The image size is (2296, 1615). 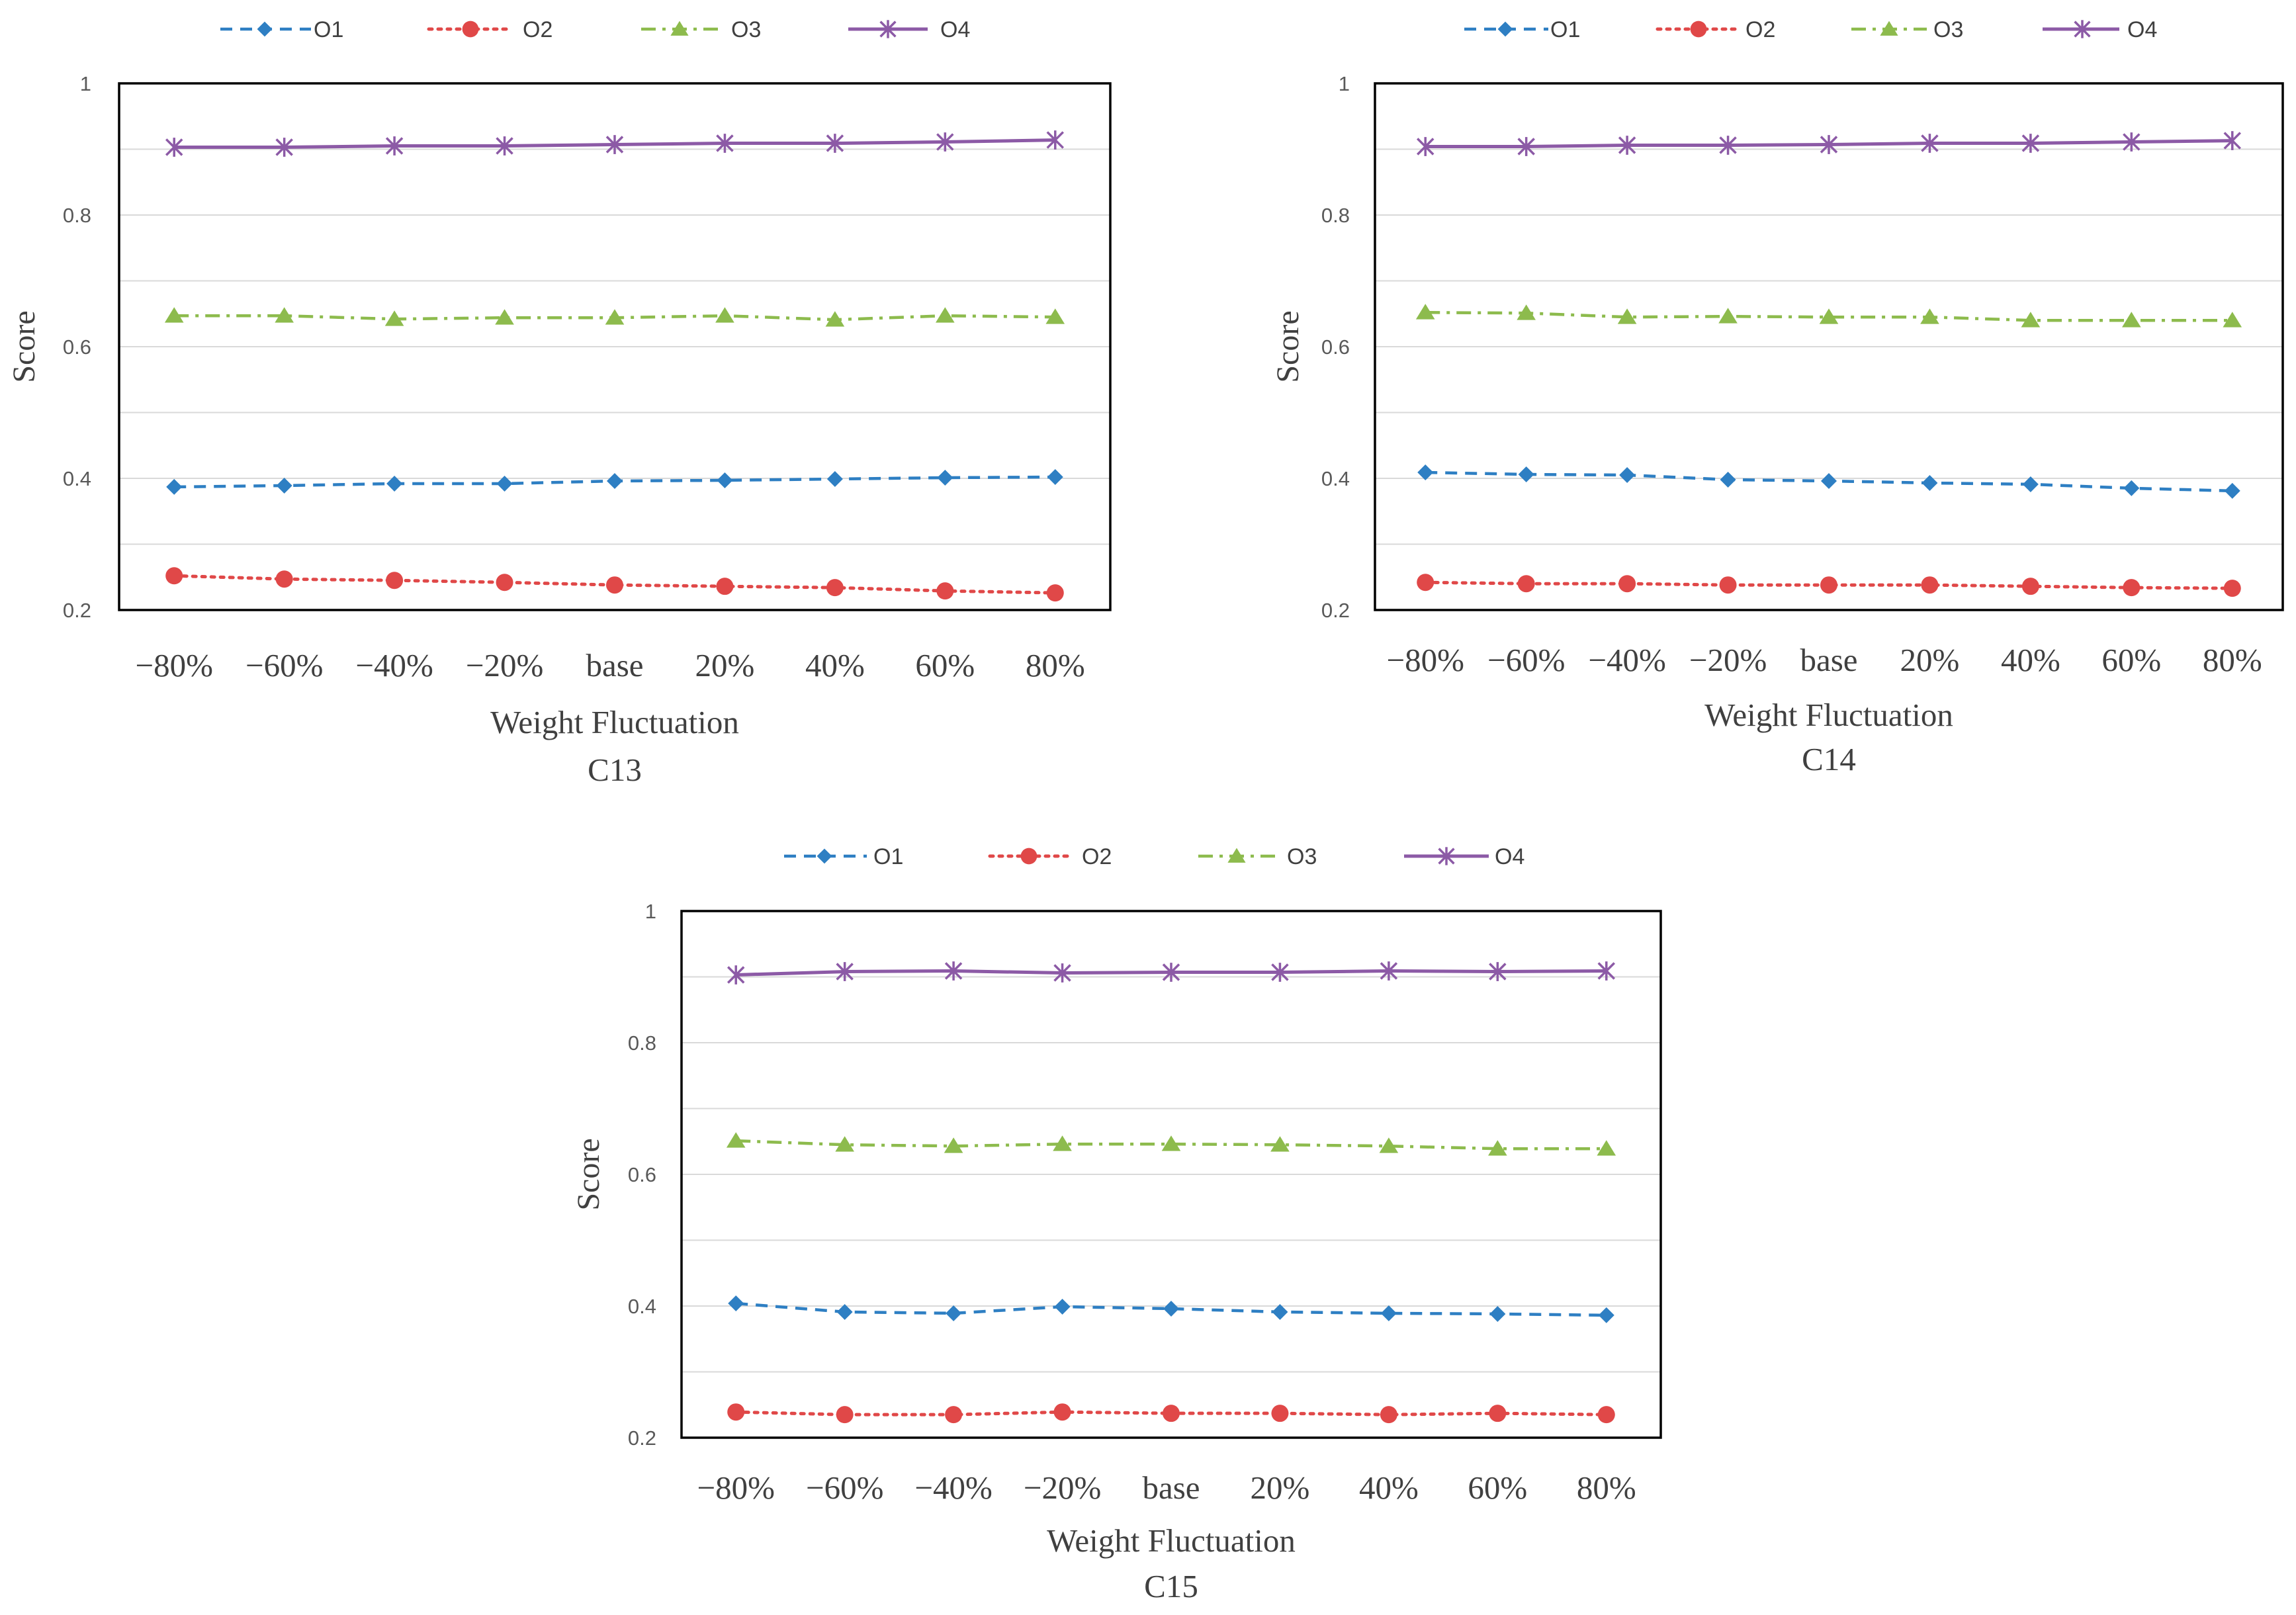 What do you see at coordinates (394, 665) in the screenshot?
I see `x-tick-label: −40%` at bounding box center [394, 665].